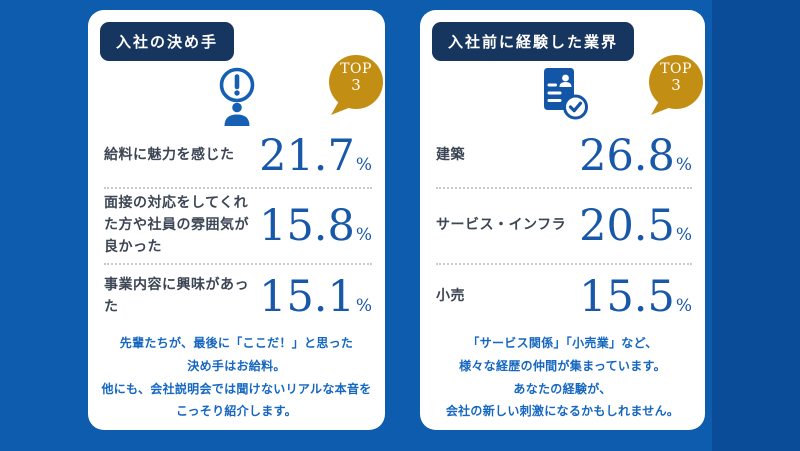 The height and width of the screenshot is (451, 800). Describe the element at coordinates (450, 155) in the screenshot. I see `stat-label: 建築` at that location.